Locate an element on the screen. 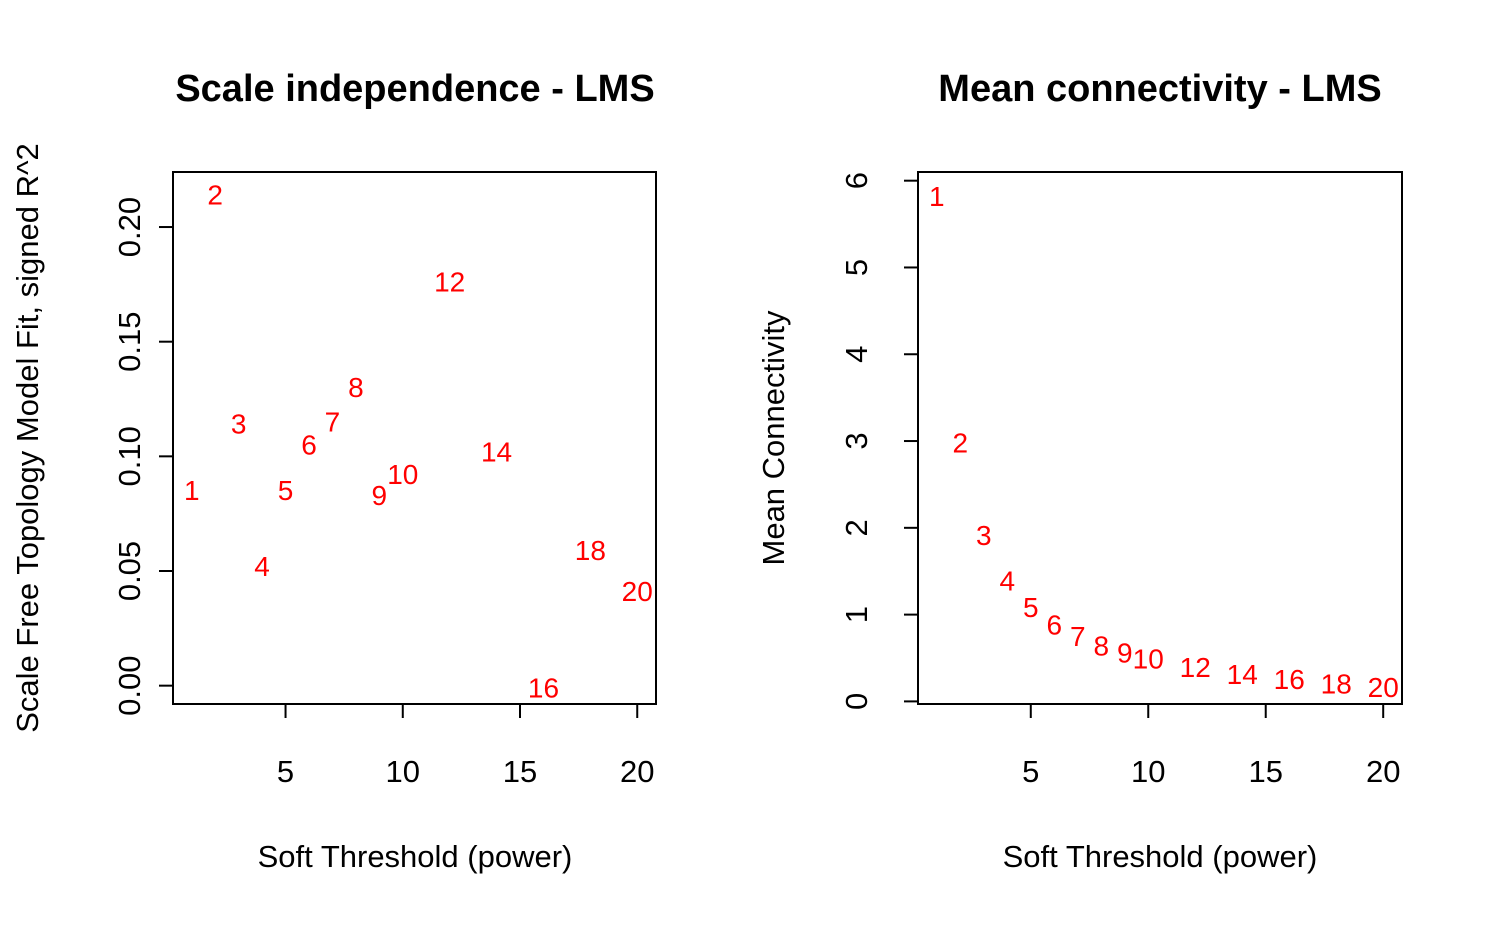 The width and height of the screenshot is (1491, 926). y-tick-label: 3 is located at coordinates (856, 440).